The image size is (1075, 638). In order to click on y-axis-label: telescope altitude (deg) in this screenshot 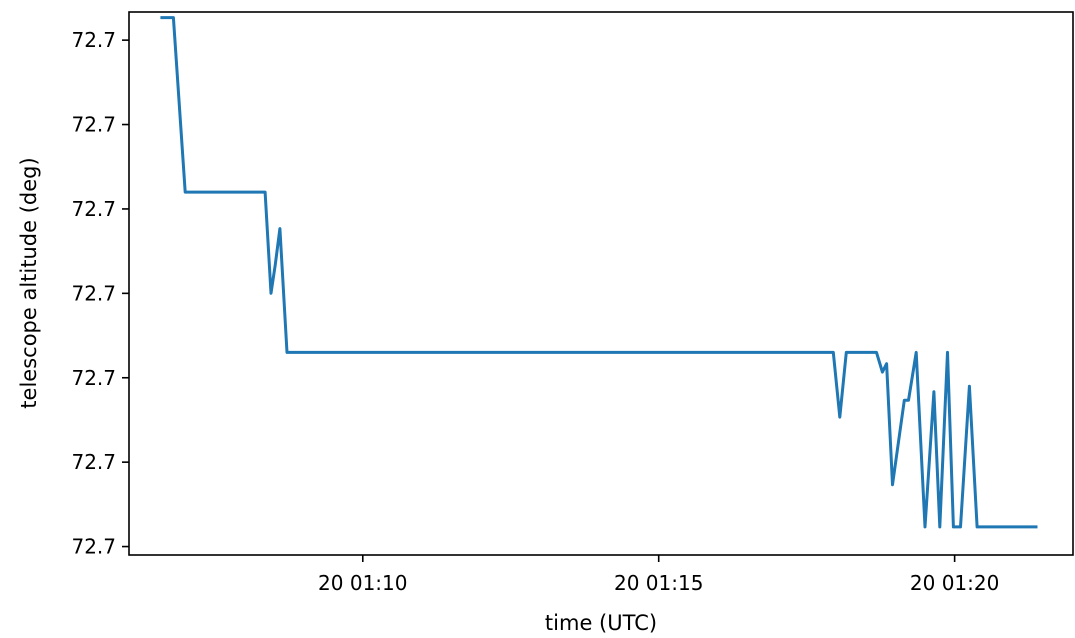, I will do `click(29, 282)`.